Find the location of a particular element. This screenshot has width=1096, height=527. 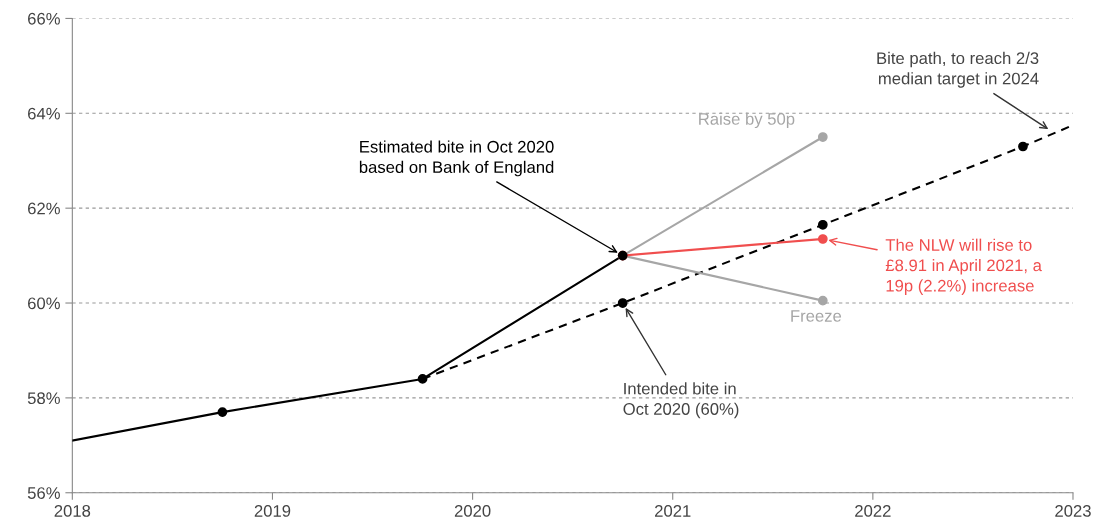

y-tick-label: 58% is located at coordinates (43, 398).